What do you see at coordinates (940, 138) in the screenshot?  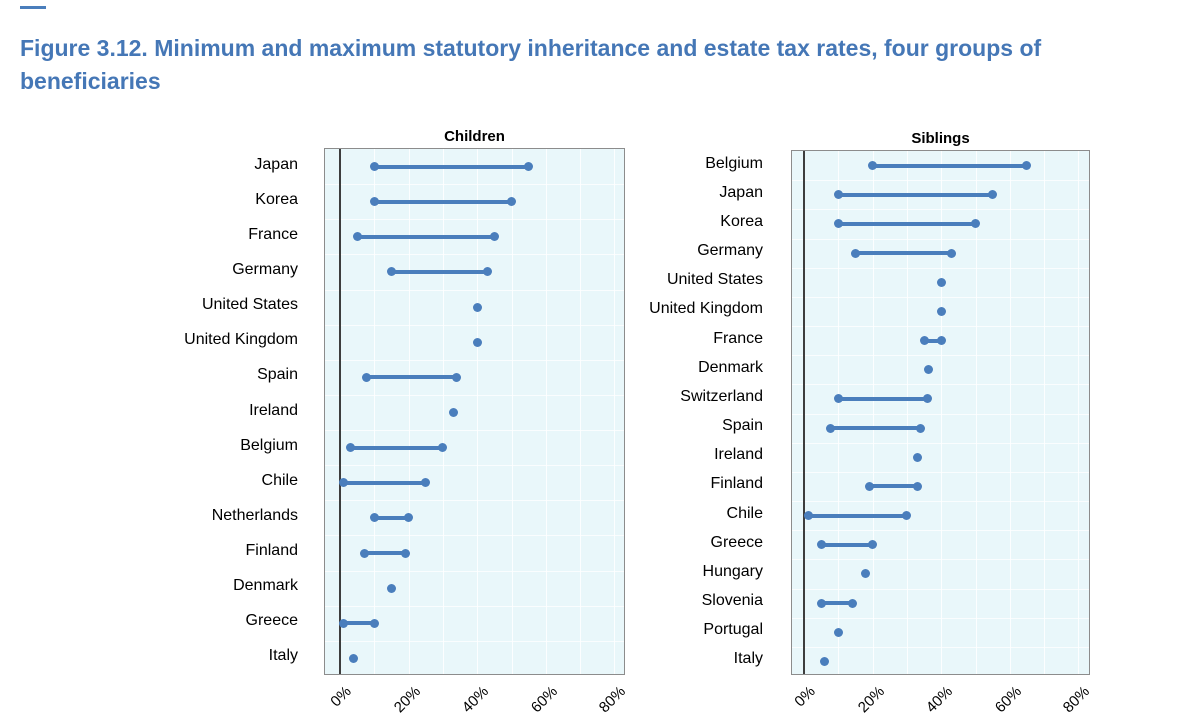 I see `panel-title-siblings: Siblings` at bounding box center [940, 138].